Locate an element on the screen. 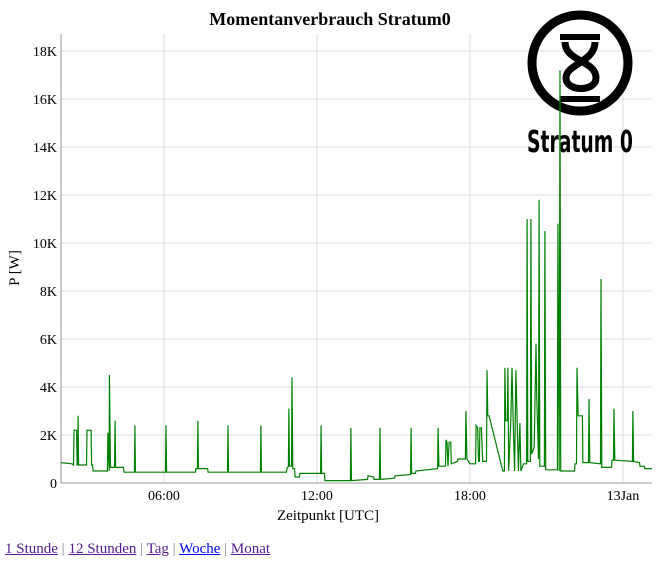  x-tick-label: 18:00 is located at coordinates (470, 496).